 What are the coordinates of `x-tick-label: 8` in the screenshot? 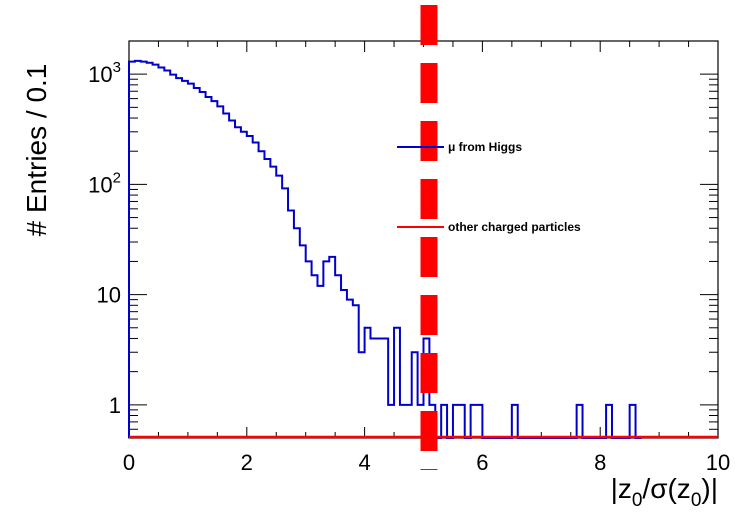 It's located at (600, 462).